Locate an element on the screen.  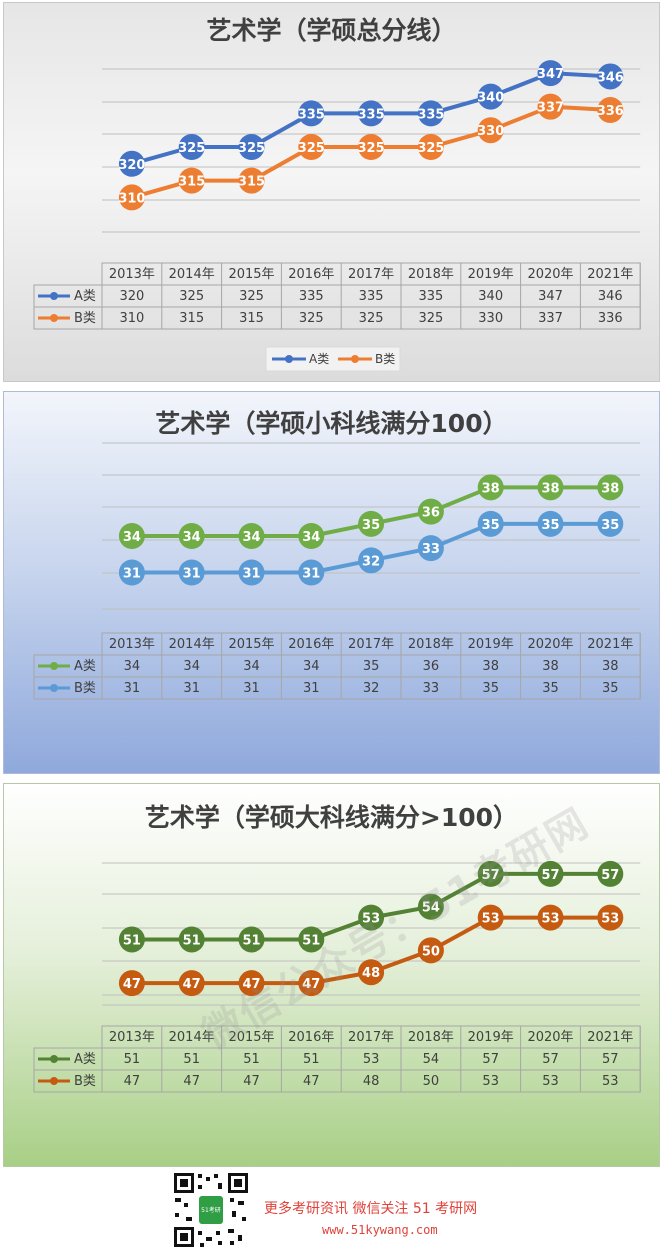
table-cell-1-6: 53 is located at coordinates (490, 1081).